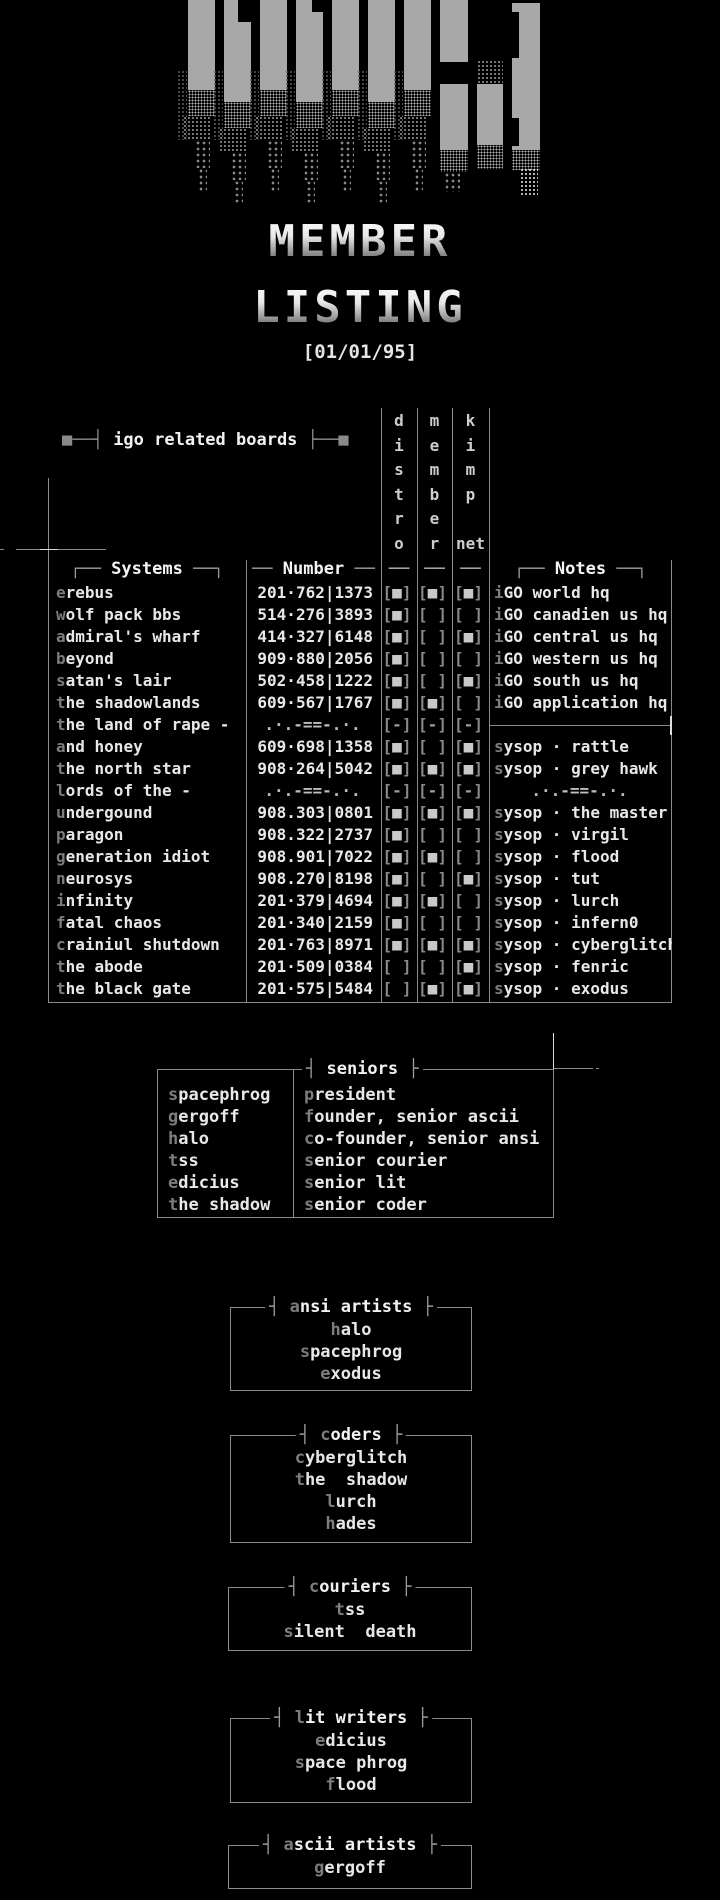 The height and width of the screenshot is (1900, 720). I want to click on section-member: space phrog, so click(351, 1763).